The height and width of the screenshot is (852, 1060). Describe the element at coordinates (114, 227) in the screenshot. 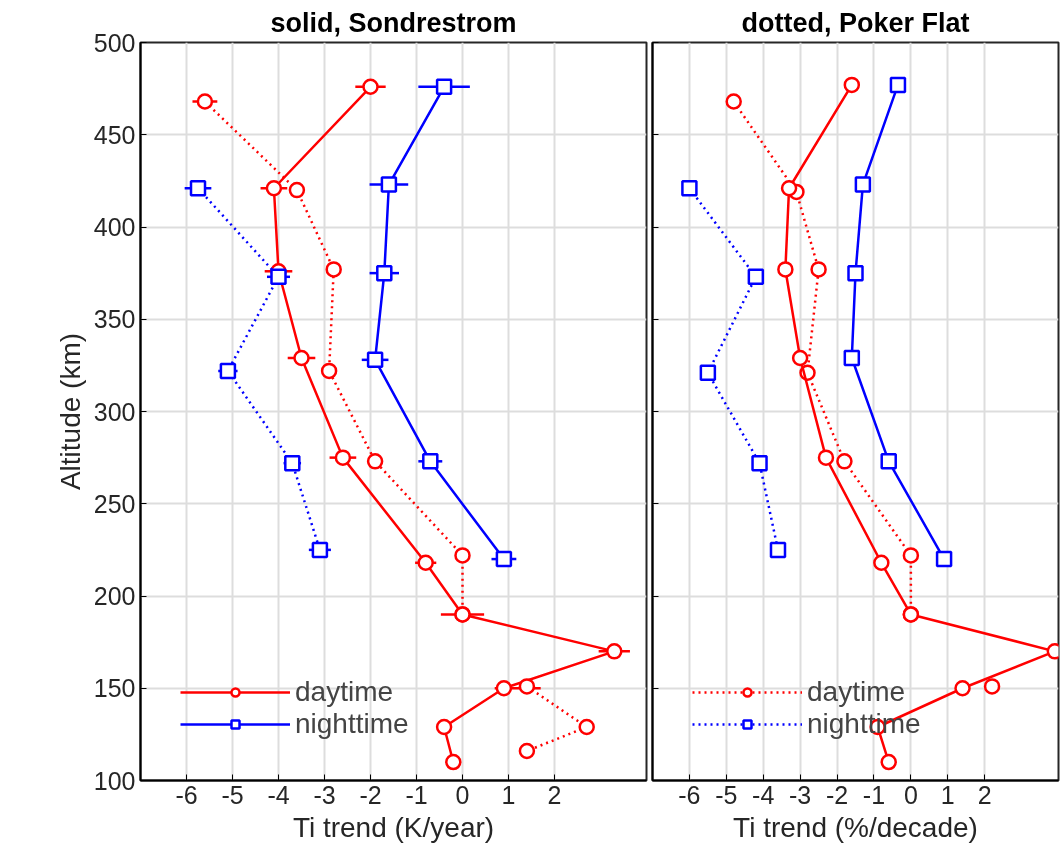

I see `y-tick-label: 400` at that location.